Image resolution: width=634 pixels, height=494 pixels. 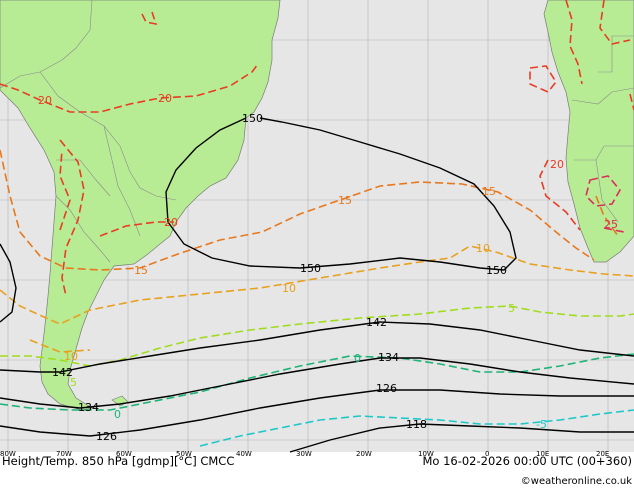 What do you see at coordinates (364, 454) in the screenshot?
I see `lon-label: 20W` at bounding box center [364, 454].